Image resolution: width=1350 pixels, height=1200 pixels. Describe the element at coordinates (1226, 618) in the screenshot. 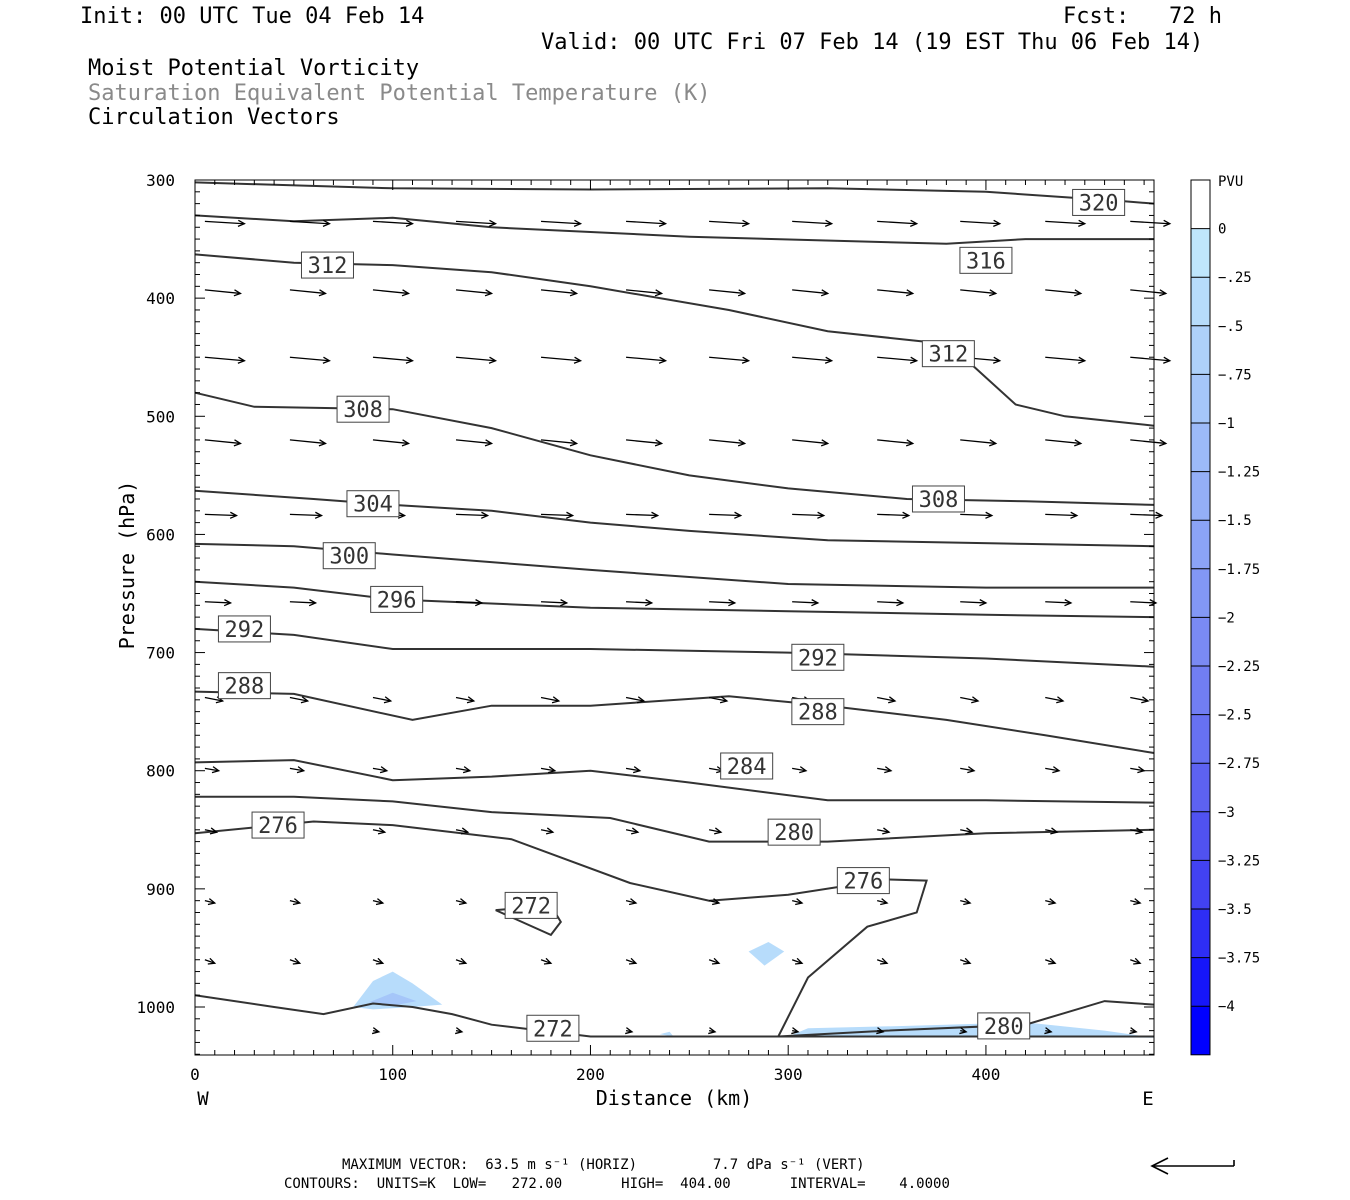

I see `colorbar-tick-label: −2` at that location.